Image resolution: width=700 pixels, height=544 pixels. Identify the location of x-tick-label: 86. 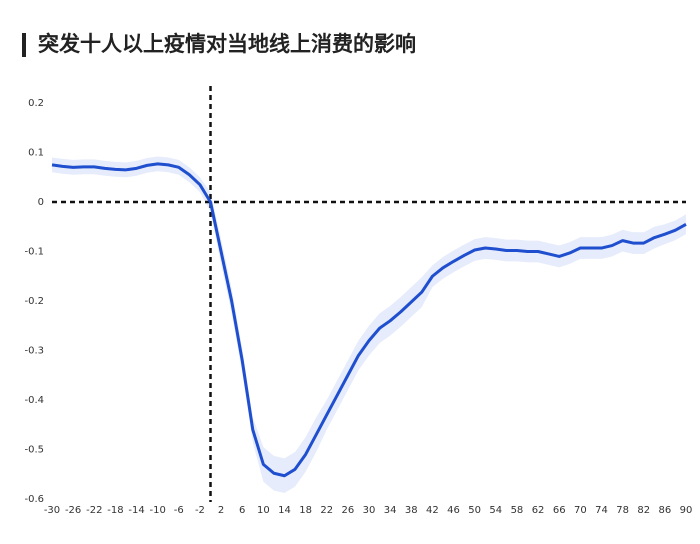
(664, 510).